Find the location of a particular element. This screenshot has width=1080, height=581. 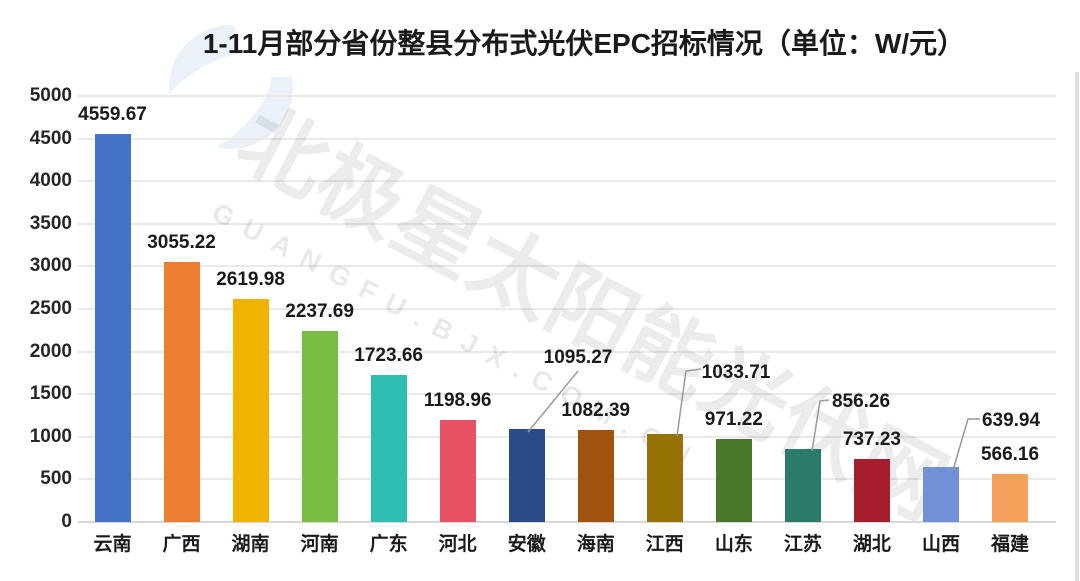

value-label-7: 1082.39 is located at coordinates (596, 410).